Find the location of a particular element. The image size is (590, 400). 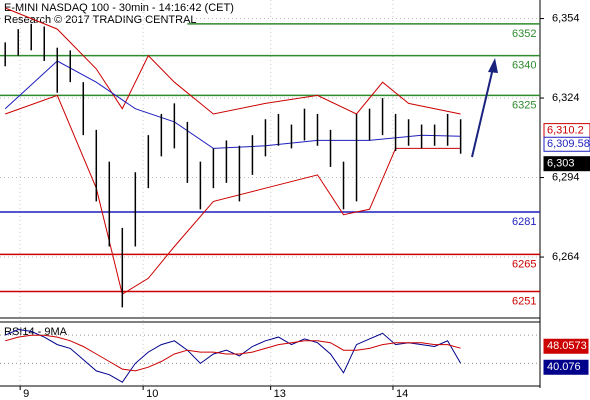

rsi-tag-label: 40.076 is located at coordinates (564, 367).